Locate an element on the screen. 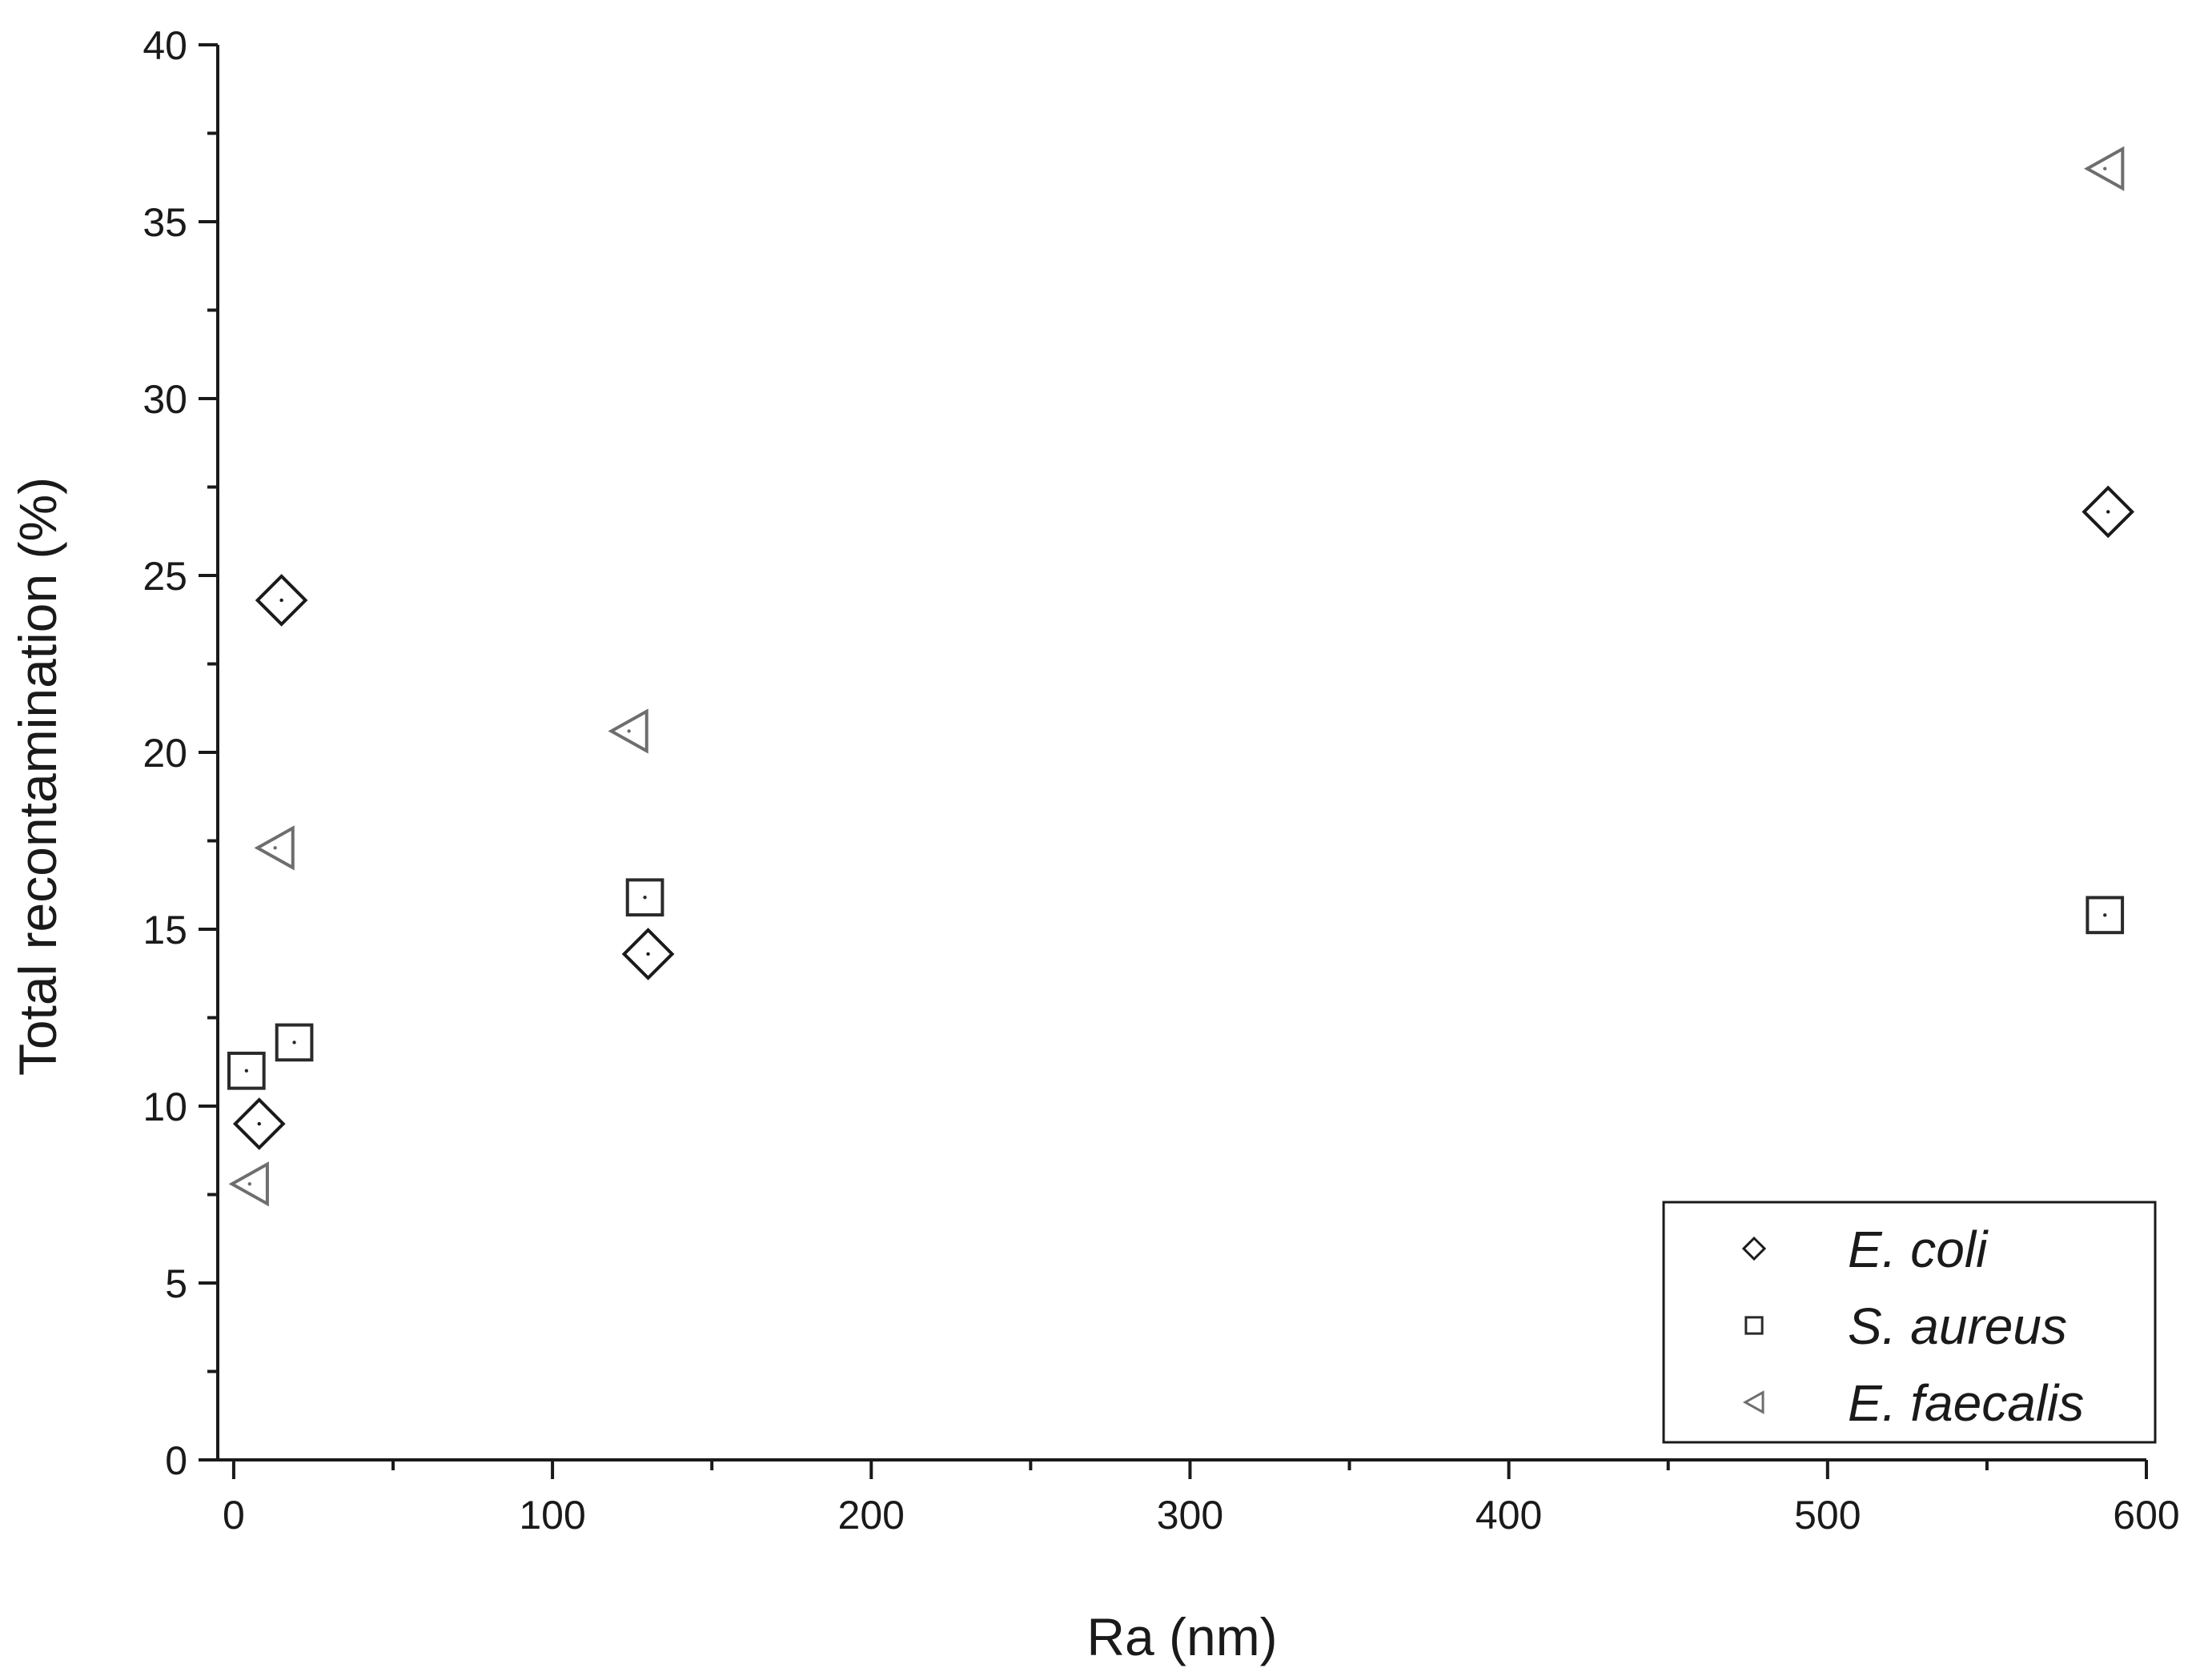 Image resolution: width=2204 pixels, height=1680 pixels. y-tick-label: 15 is located at coordinates (165, 930).